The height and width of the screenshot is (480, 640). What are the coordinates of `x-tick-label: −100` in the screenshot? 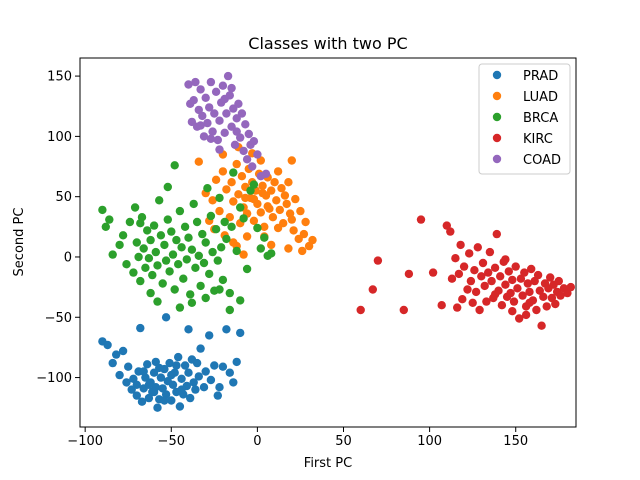 It's located at (85, 441).